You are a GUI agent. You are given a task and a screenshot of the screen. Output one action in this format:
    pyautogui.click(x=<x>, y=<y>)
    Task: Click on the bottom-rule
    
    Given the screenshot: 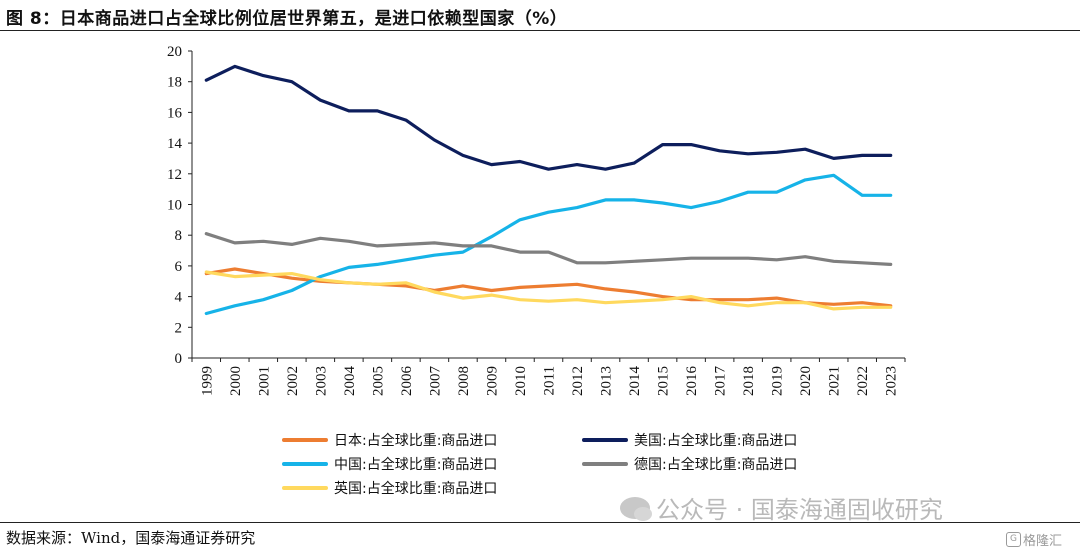 What is the action you would take?
    pyautogui.click(x=540, y=522)
    